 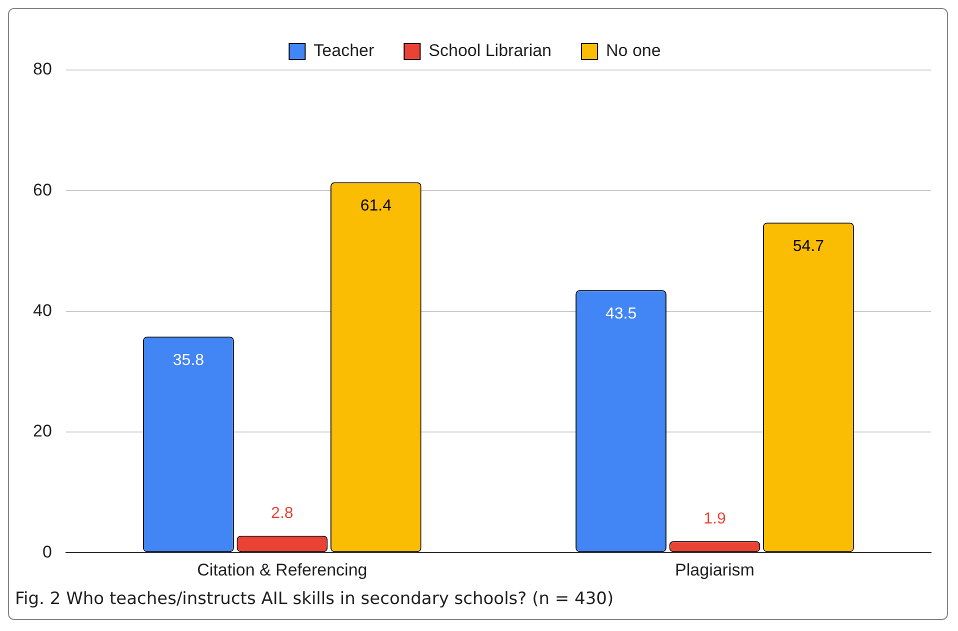 I want to click on legend-label: Teacher, so click(x=344, y=50).